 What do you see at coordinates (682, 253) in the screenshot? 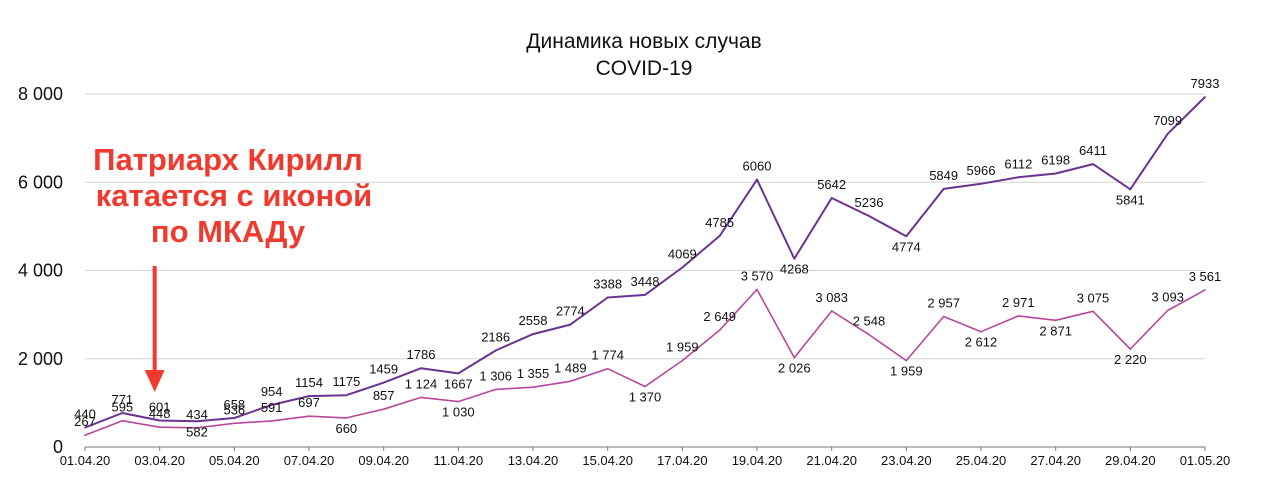
I see `data-label: 4069` at bounding box center [682, 253].